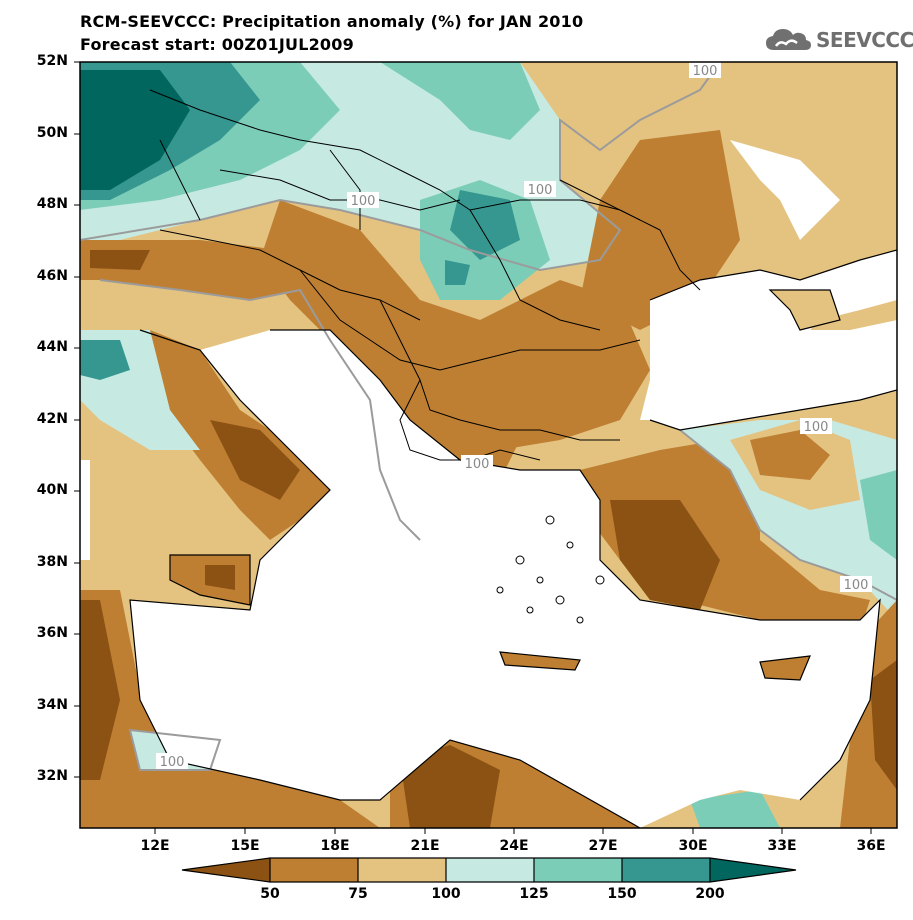  Describe the element at coordinates (358, 894) in the screenshot. I see `colorbar-label: 75` at that location.